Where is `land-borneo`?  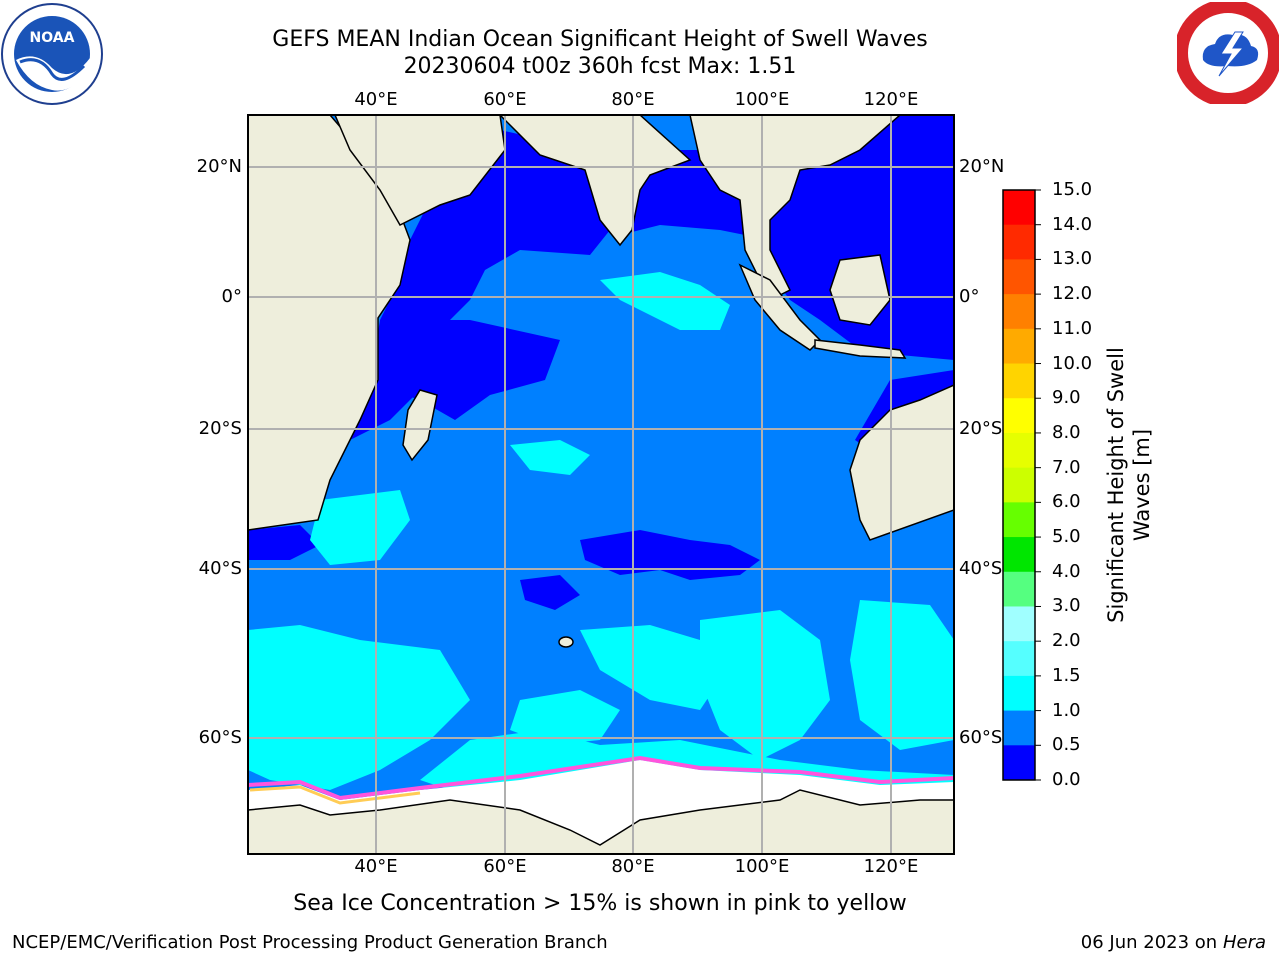 land-borneo is located at coordinates (860, 290).